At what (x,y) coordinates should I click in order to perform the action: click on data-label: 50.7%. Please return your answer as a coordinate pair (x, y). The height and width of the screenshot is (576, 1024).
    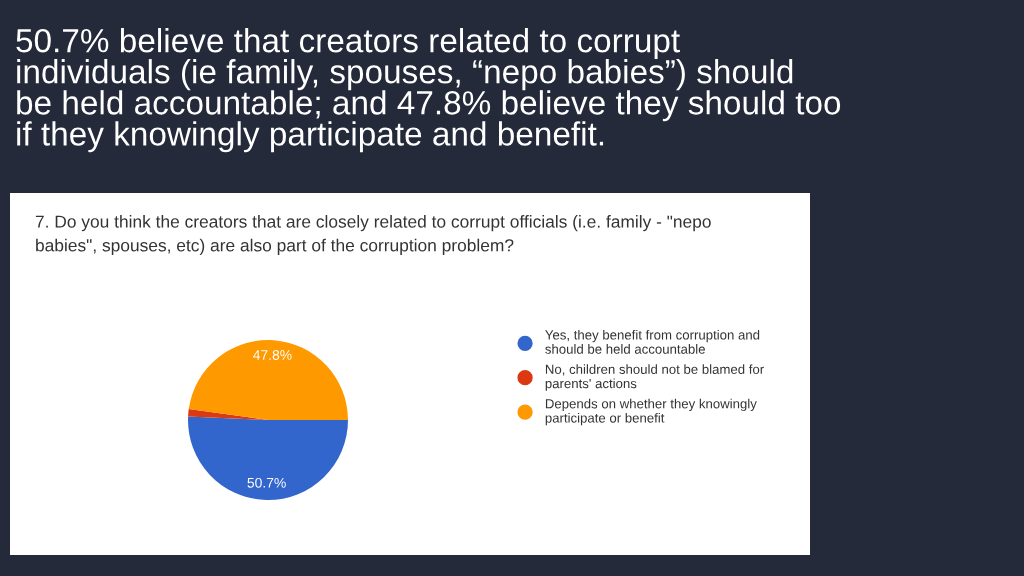
    Looking at the image, I should click on (266, 482).